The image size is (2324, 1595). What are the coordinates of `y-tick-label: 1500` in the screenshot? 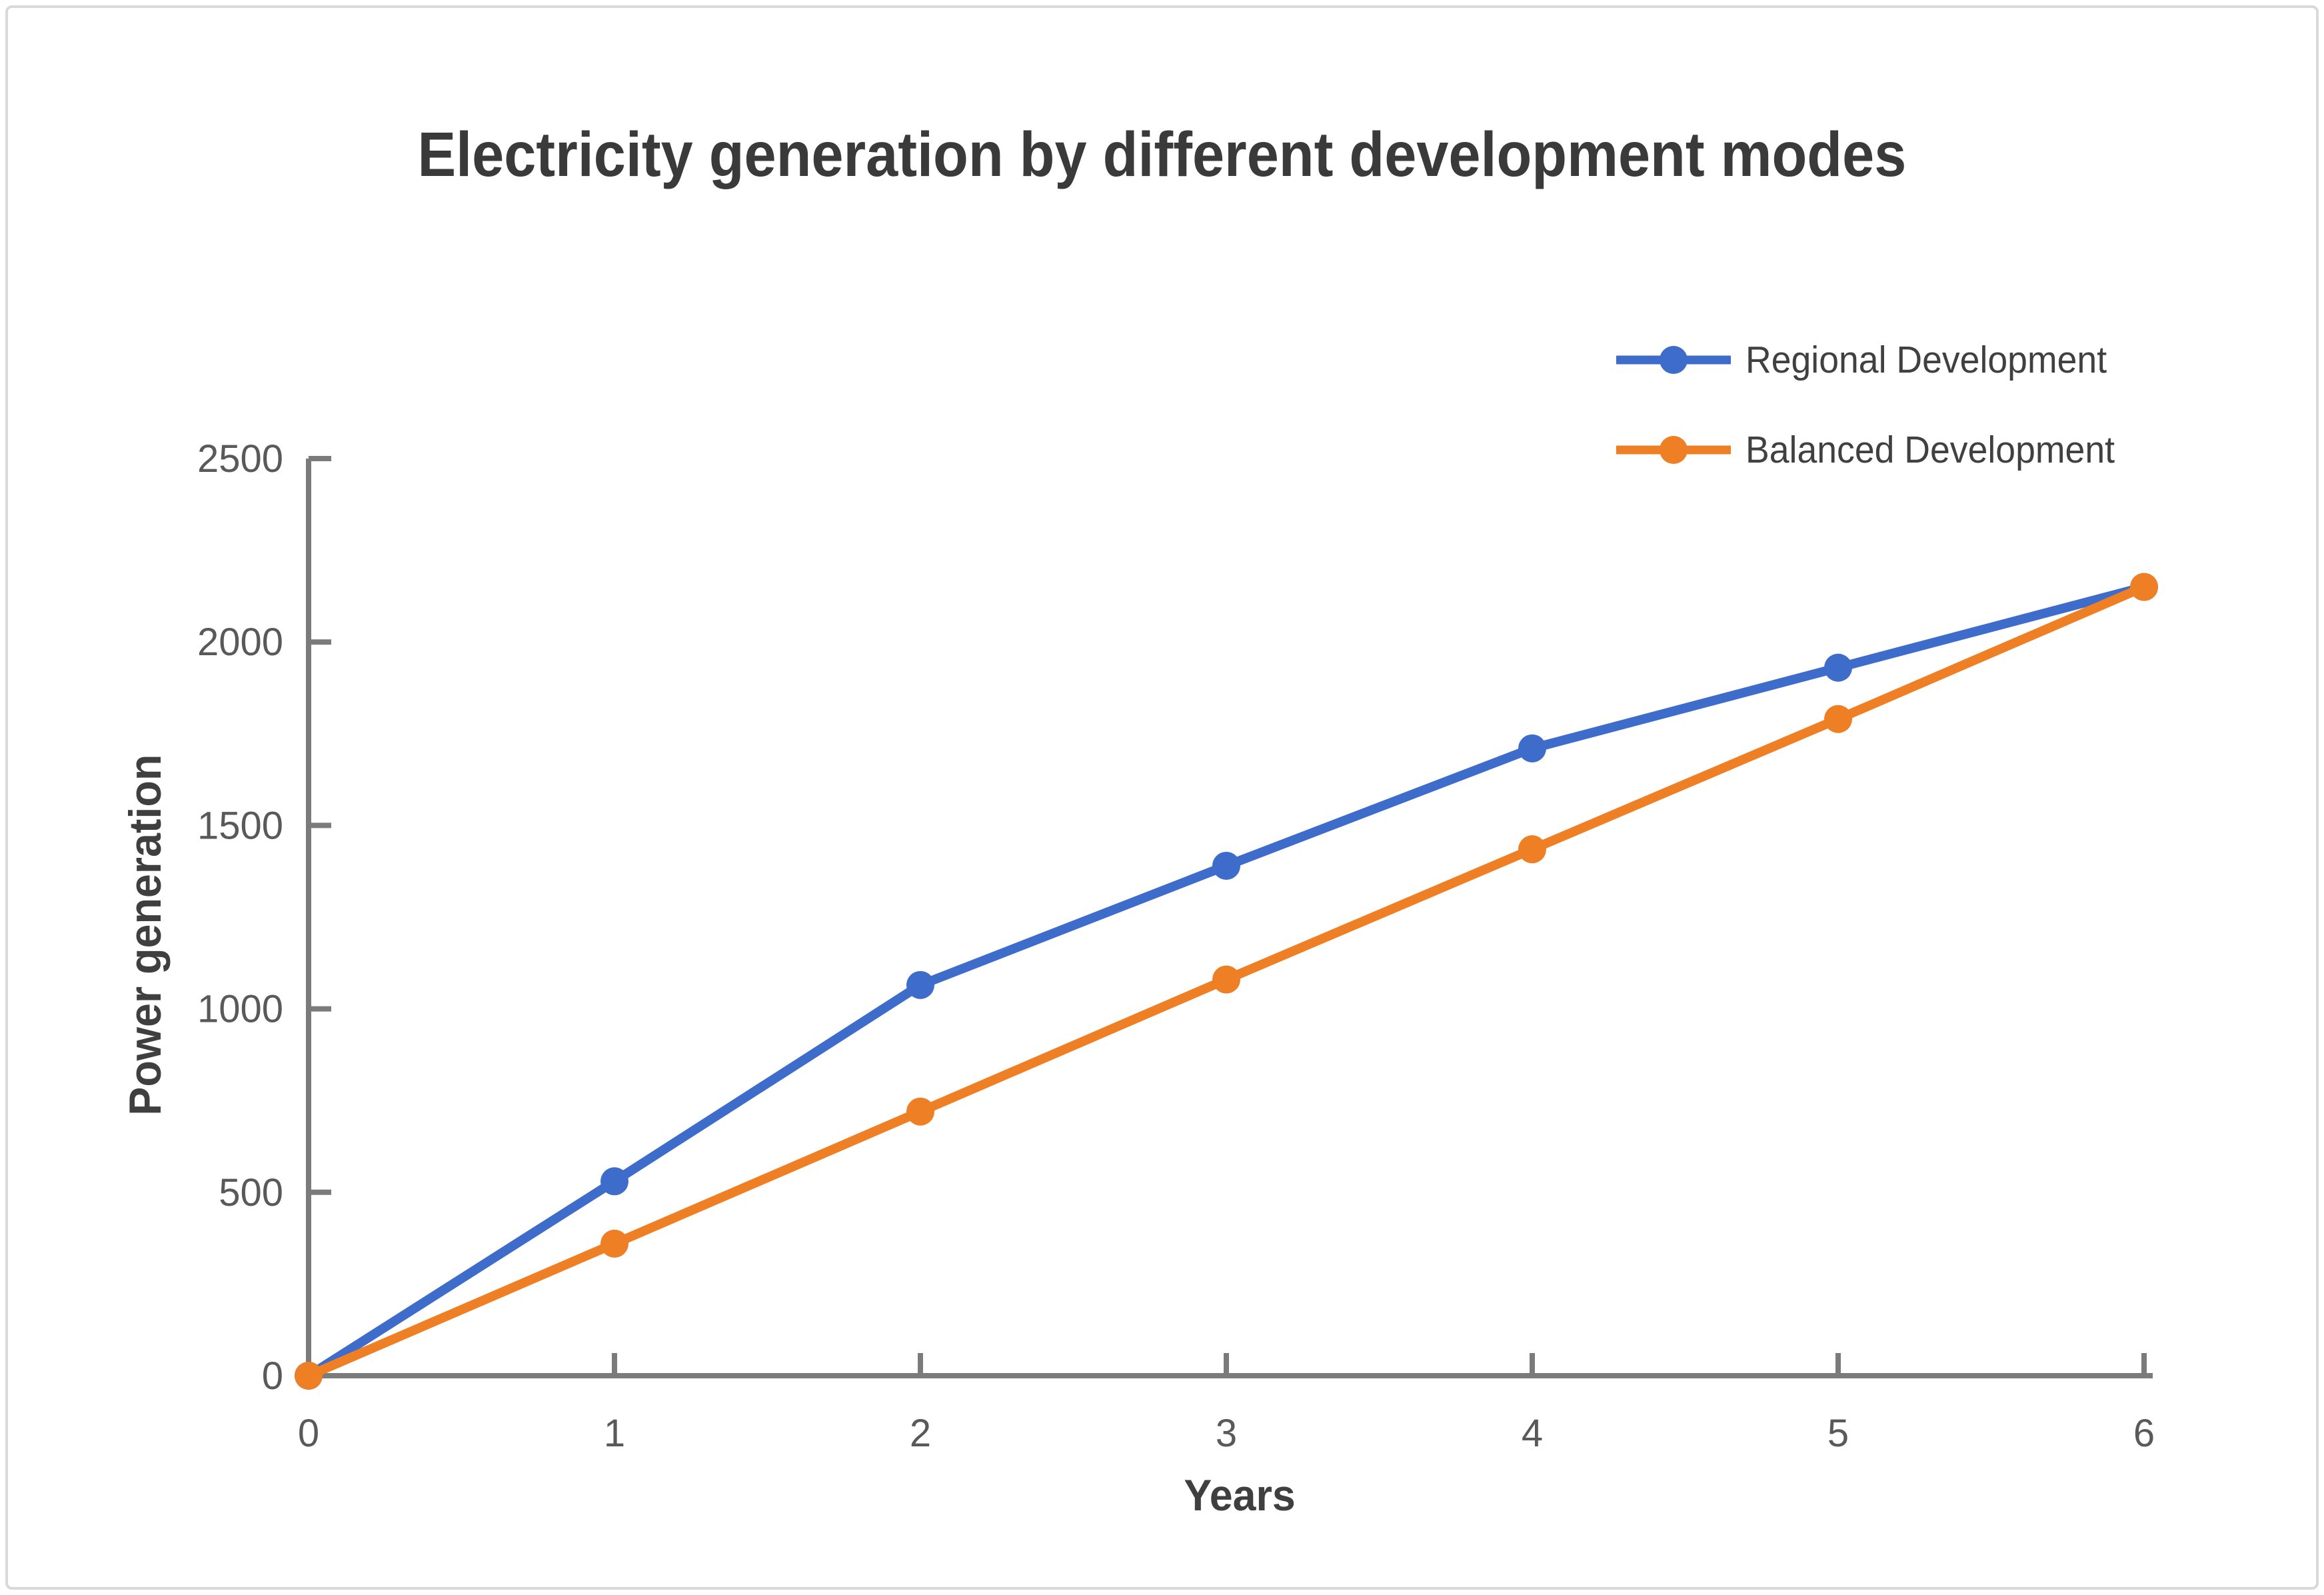 It's located at (240, 825).